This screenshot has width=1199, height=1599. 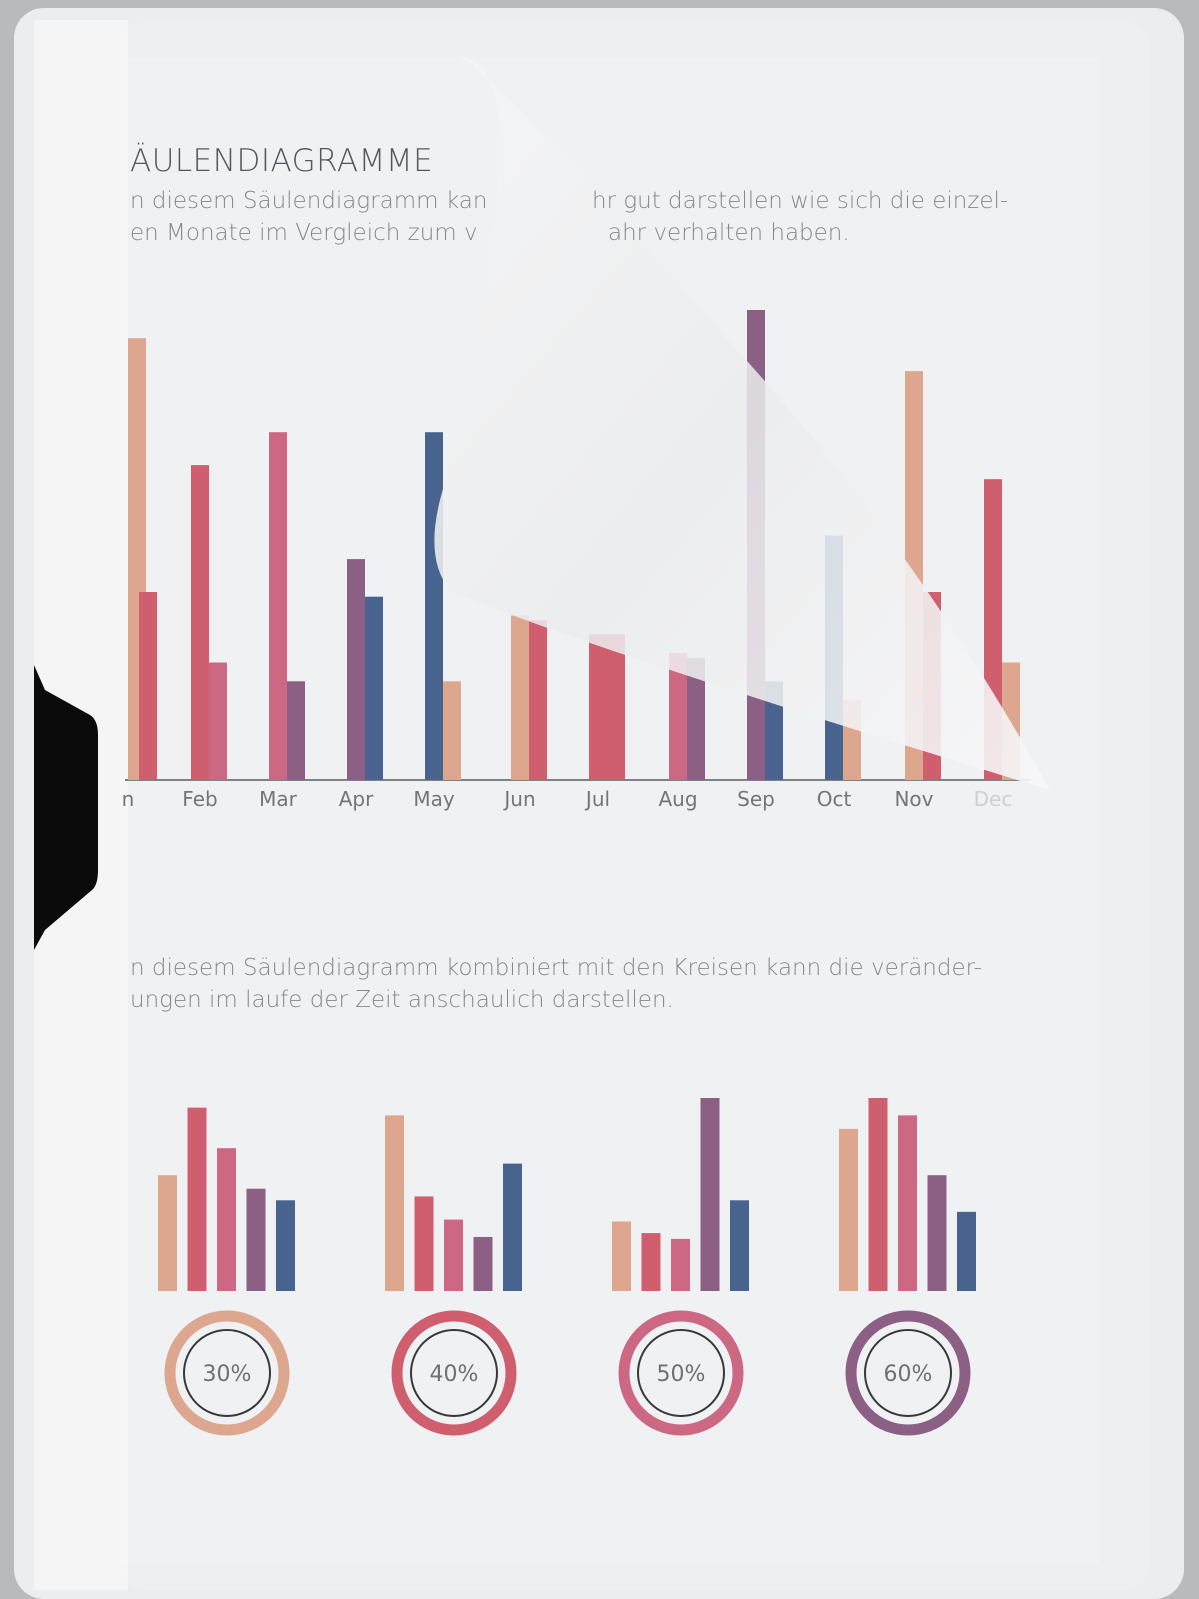 What do you see at coordinates (597, 799) in the screenshot?
I see `tick-label: Jul` at bounding box center [597, 799].